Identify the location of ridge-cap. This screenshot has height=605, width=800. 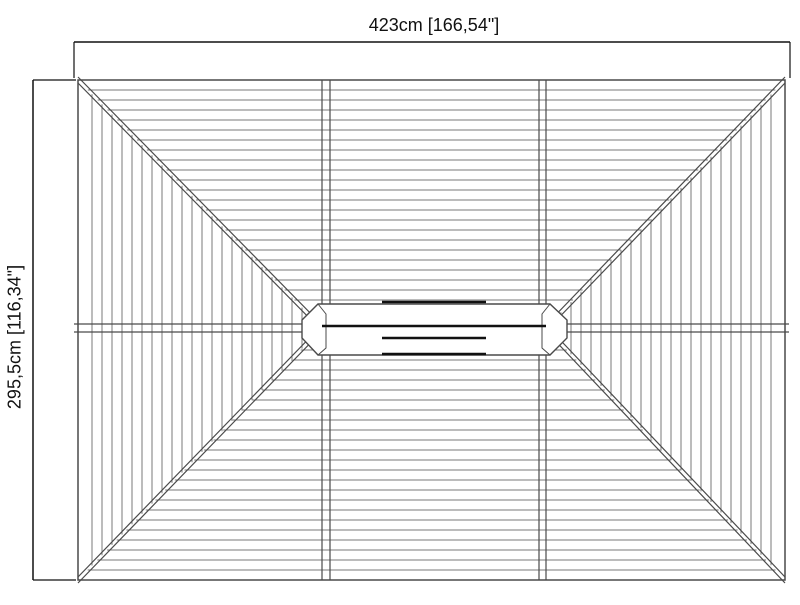
(434, 329).